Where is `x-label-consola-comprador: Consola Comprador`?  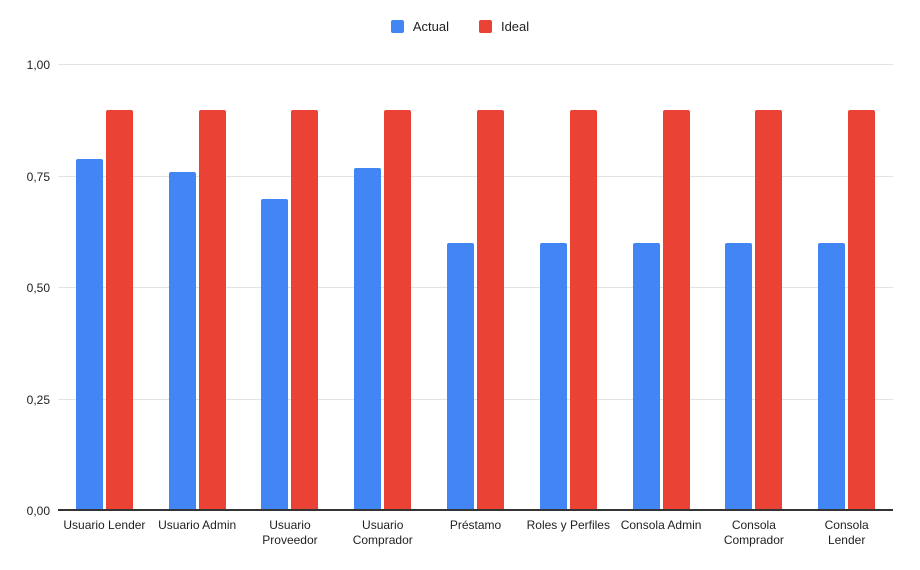 x-label-consola-comprador: Consola Comprador is located at coordinates (753, 532).